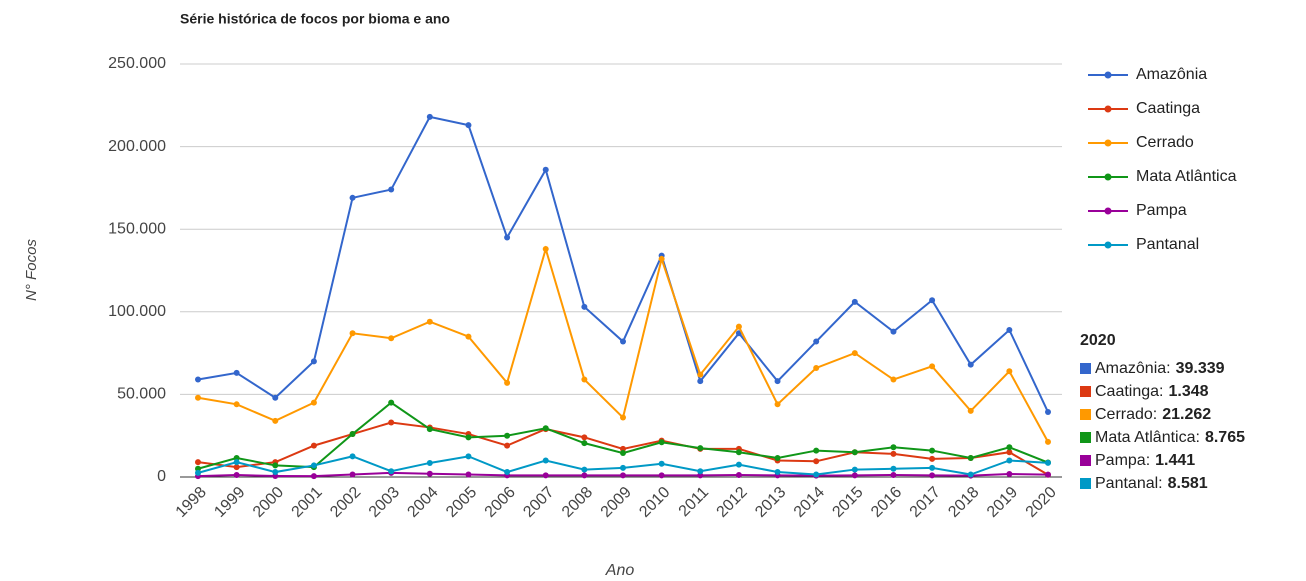 The height and width of the screenshot is (581, 1306). What do you see at coordinates (925, 502) in the screenshot?
I see `x-tick-label: 2017` at bounding box center [925, 502].